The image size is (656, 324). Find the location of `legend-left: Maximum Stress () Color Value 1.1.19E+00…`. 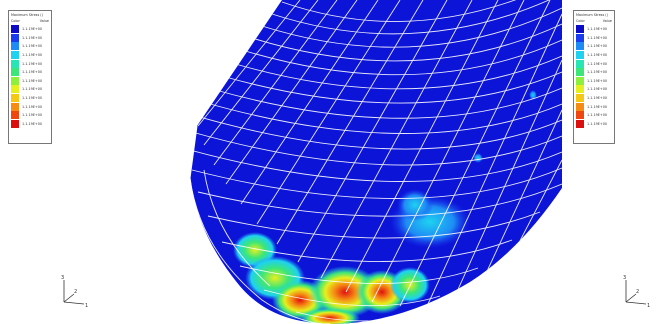

legend-left: Maximum Stress () Color Value 1.1.19E+00… is located at coordinates (30, 77).